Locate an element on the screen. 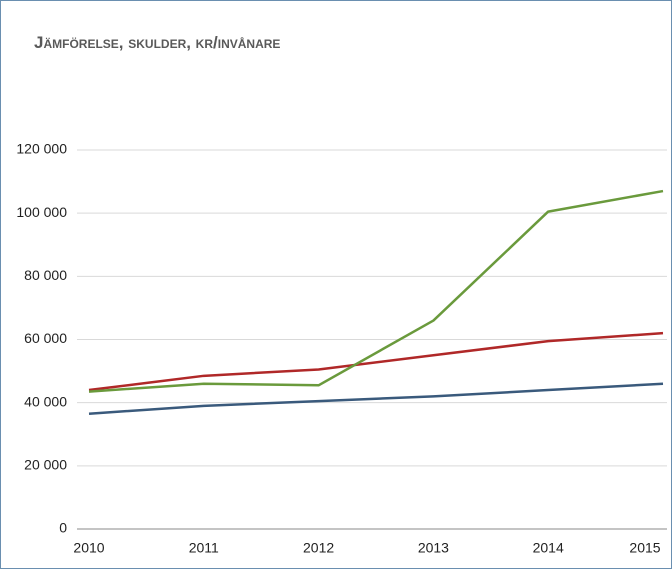 Image resolution: width=672 pixels, height=569 pixels. y-tick-label: 60 000 is located at coordinates (45, 338).